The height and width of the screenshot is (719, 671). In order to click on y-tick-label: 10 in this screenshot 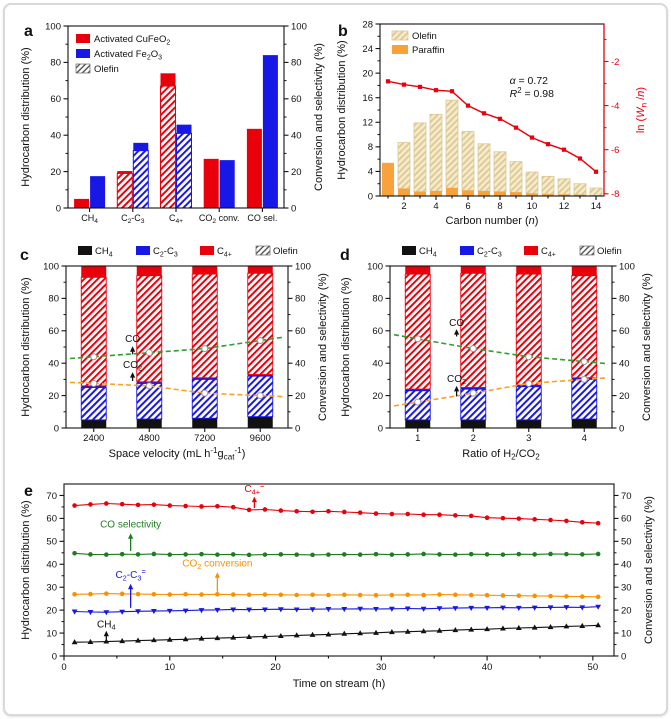, I will do `click(626, 633)`.